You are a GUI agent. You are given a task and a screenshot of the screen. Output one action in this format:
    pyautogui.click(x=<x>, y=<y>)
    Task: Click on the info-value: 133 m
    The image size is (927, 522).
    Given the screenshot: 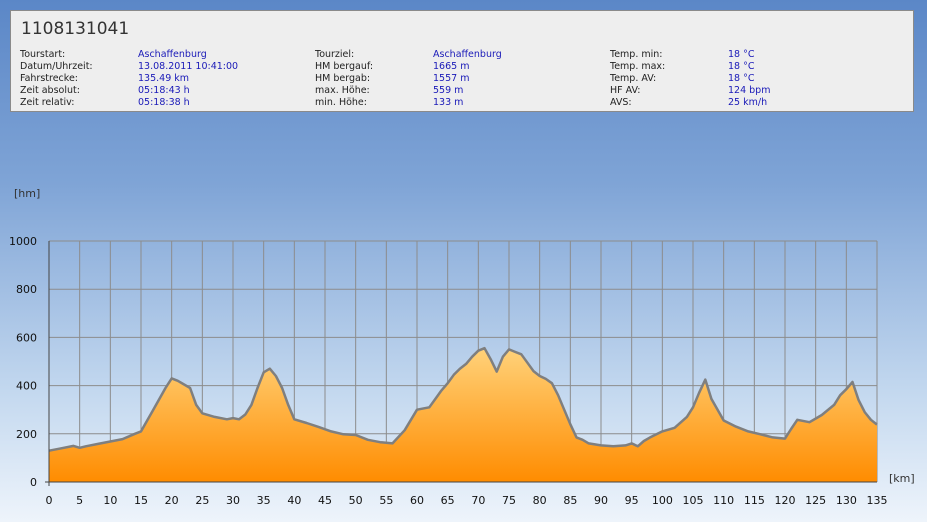 What is the action you would take?
    pyautogui.click(x=448, y=102)
    